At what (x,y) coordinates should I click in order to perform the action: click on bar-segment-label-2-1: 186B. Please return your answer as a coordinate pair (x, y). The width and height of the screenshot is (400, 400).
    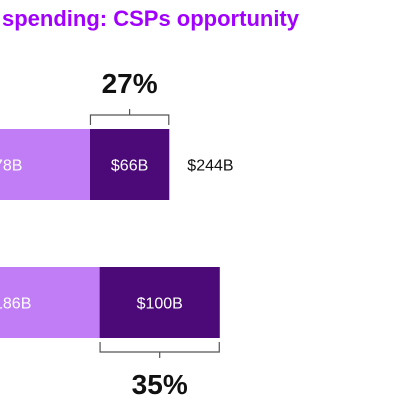
    Looking at the image, I should click on (15, 304).